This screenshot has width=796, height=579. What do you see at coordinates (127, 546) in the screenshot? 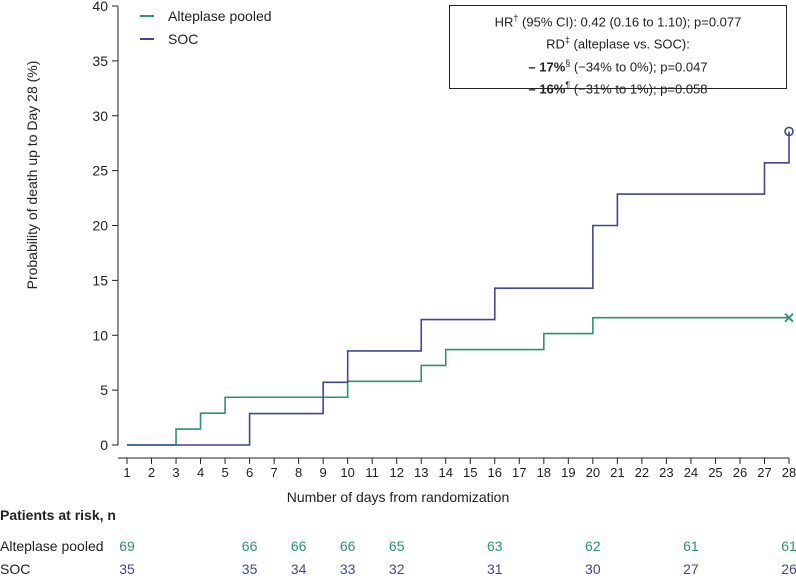
I see `risk-count: 69` at bounding box center [127, 546].